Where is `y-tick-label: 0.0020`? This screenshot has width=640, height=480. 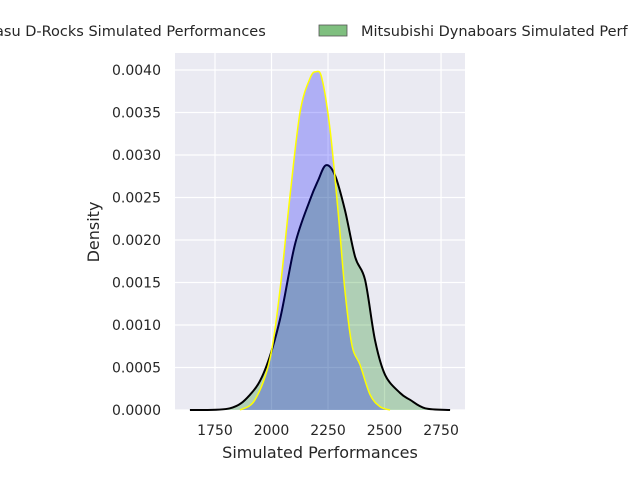
y-tick-label: 0.0020 is located at coordinates (136, 241).